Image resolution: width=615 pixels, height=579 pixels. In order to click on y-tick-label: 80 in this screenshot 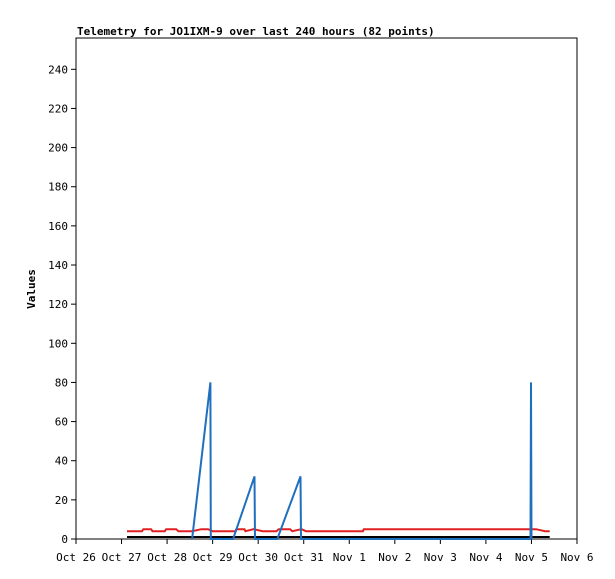, I will do `click(61, 382)`.